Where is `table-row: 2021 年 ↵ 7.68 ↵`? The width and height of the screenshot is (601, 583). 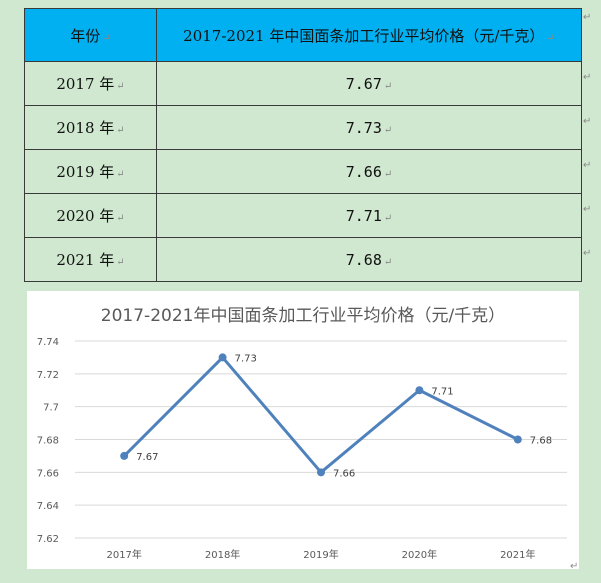 table-row: 2021 年 ↵ 7.68 ↵ is located at coordinates (303, 259).